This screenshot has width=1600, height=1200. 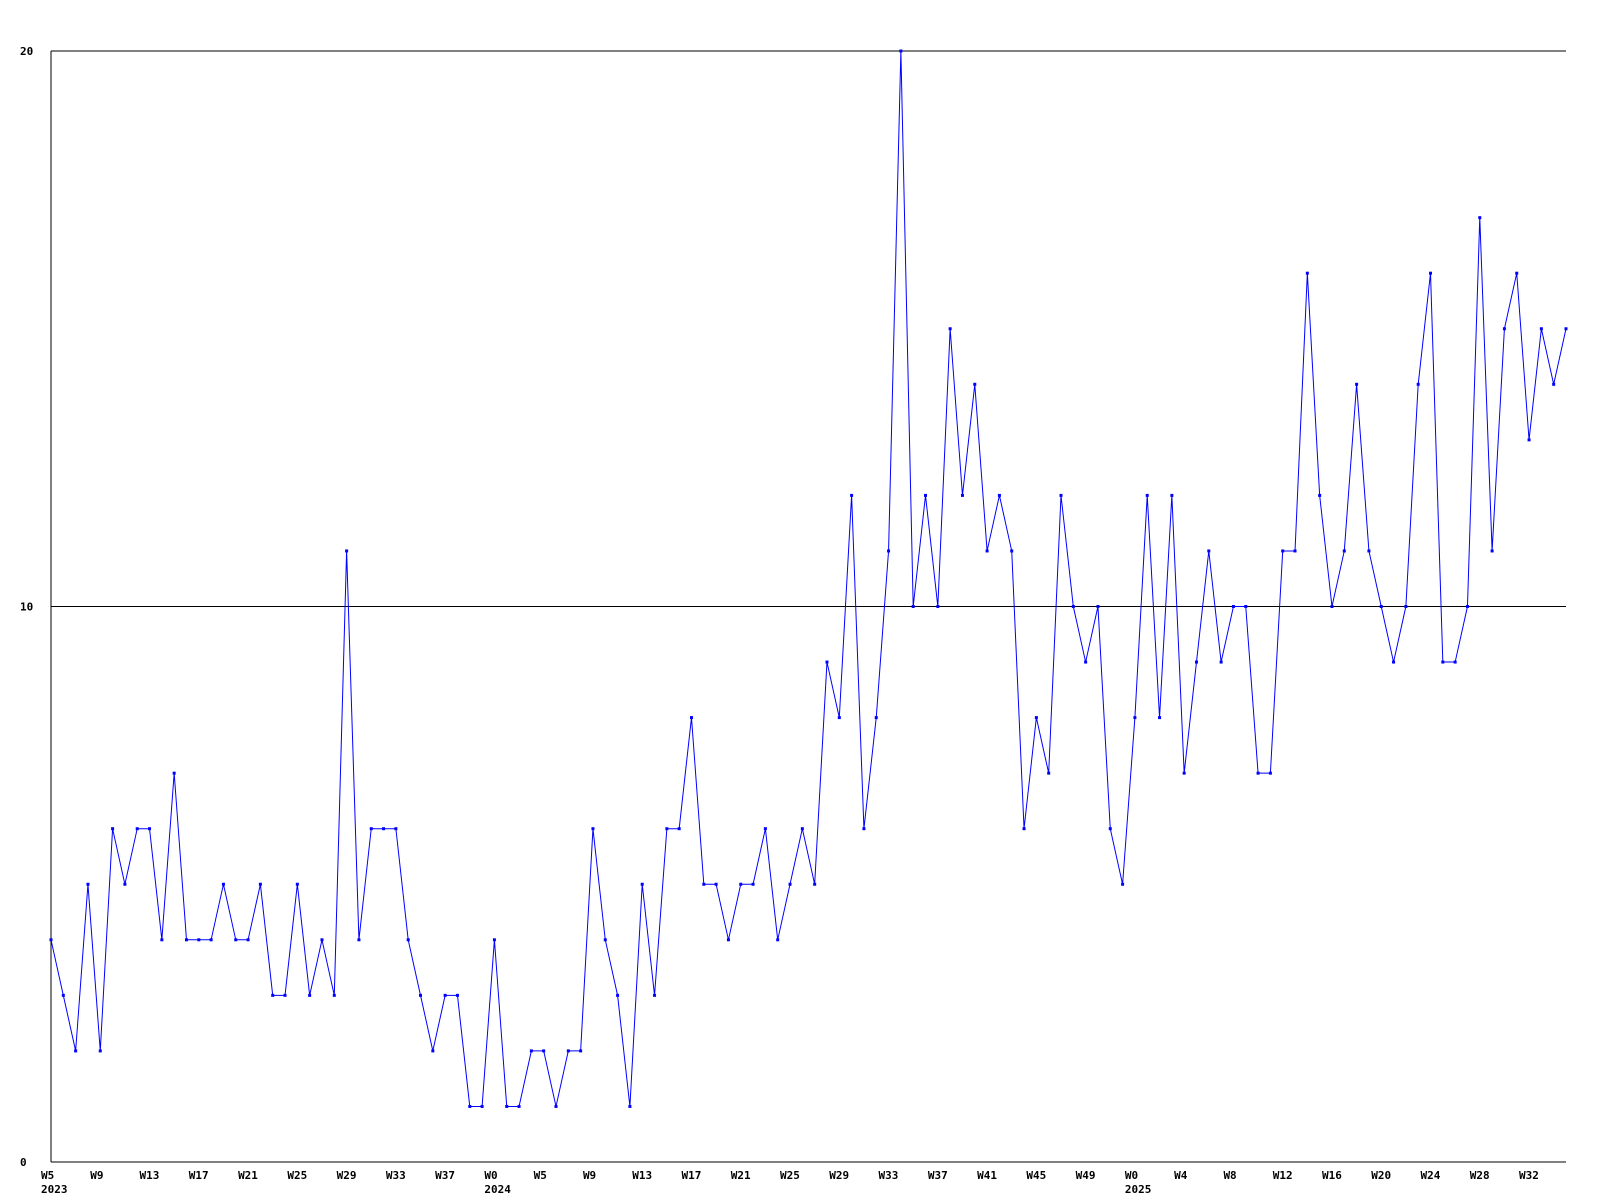 I want to click on x-tick-label: W16, so click(x=1332, y=1175).